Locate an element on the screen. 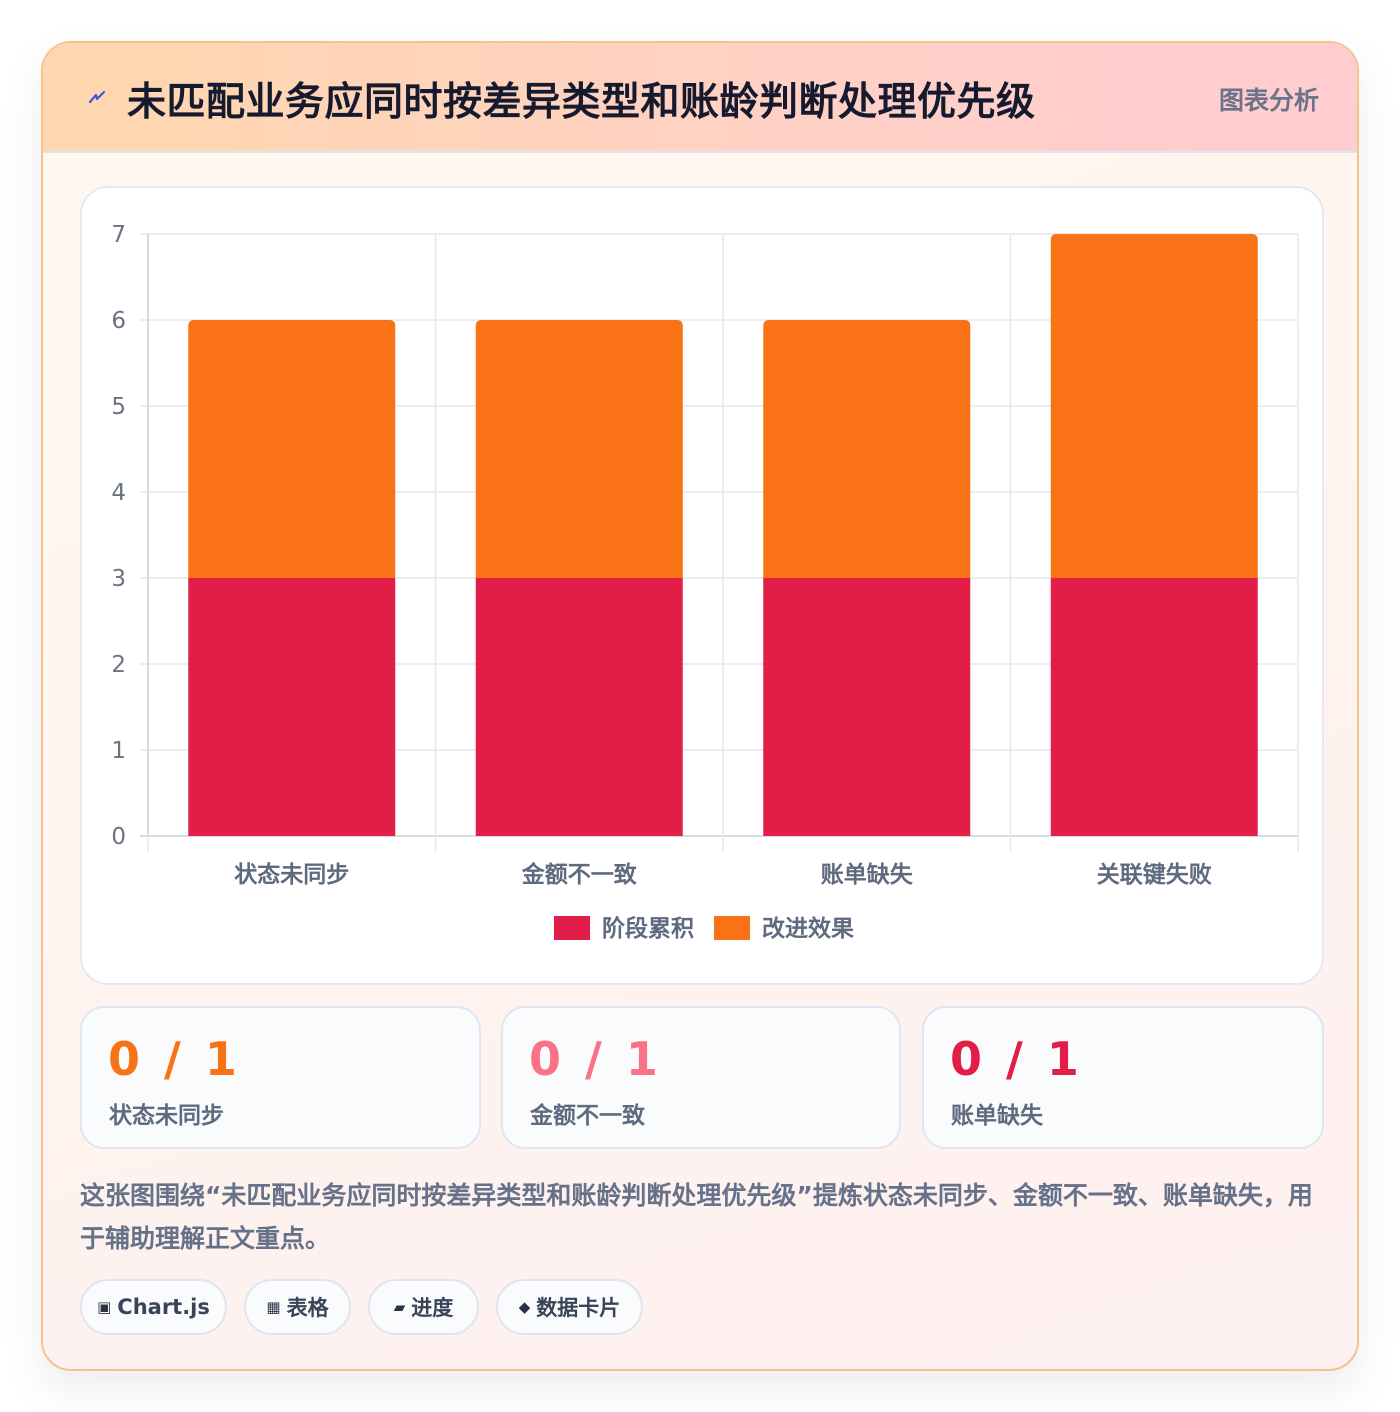 The image size is (1400, 1412). chart-analysis-tag: 图表分析 is located at coordinates (1268, 100).